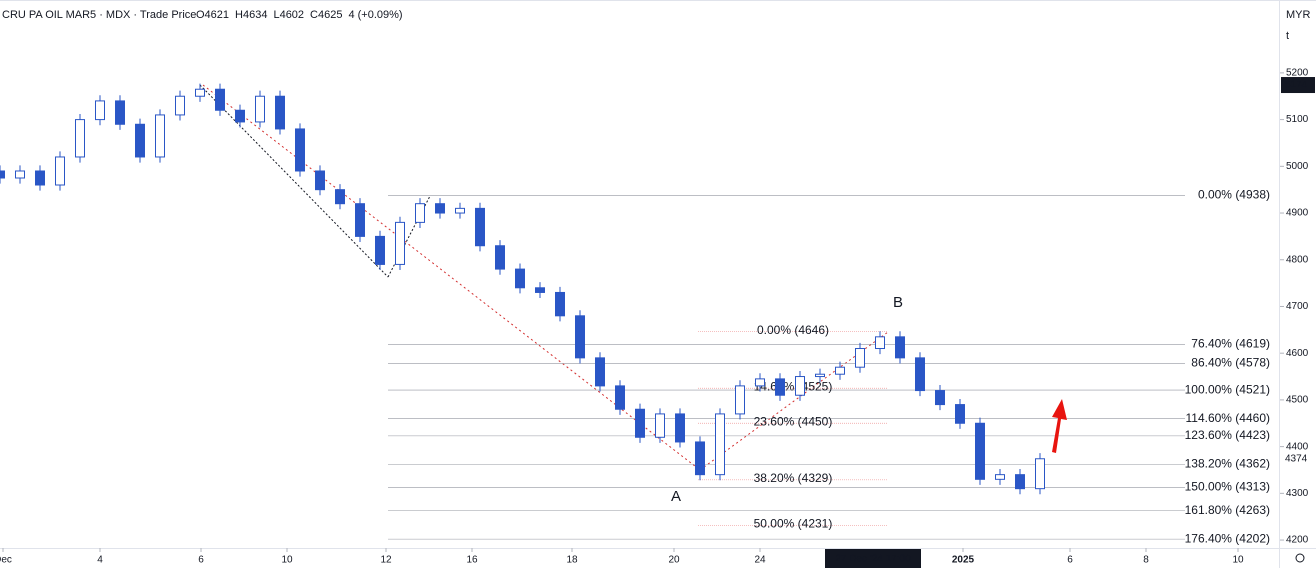 This screenshot has width=1316, height=573. Describe the element at coordinates (1227, 510) in the screenshot. I see `fib-label: 161.80% (4263)` at that location.